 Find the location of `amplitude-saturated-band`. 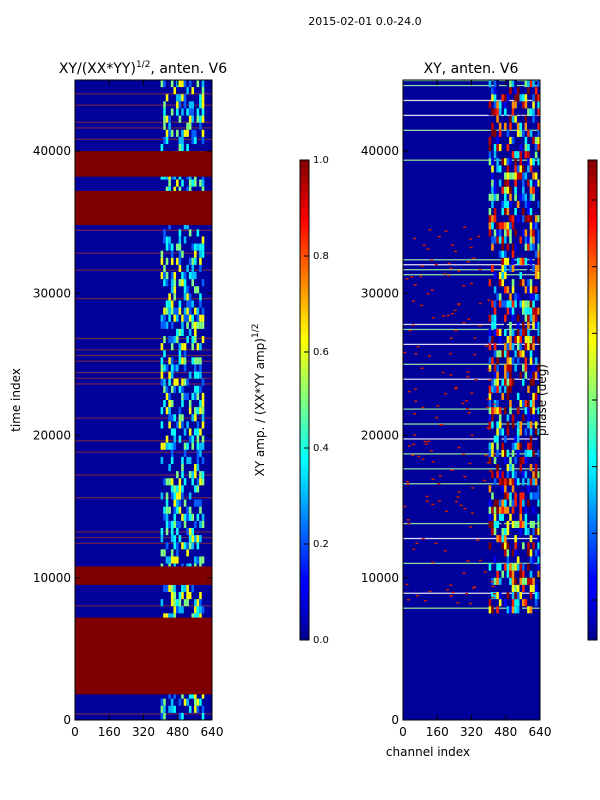

amplitude-saturated-band is located at coordinates (143, 164).